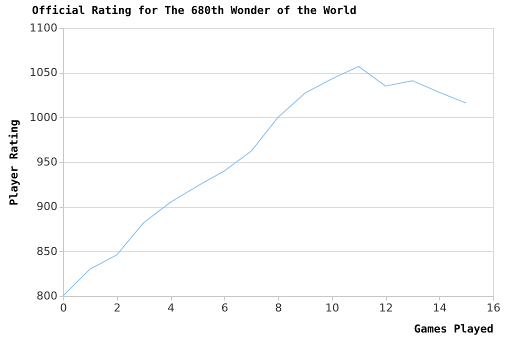 This screenshot has width=510, height=340. Describe the element at coordinates (454, 329) in the screenshot. I see `x-axis-title: Games Played` at that location.